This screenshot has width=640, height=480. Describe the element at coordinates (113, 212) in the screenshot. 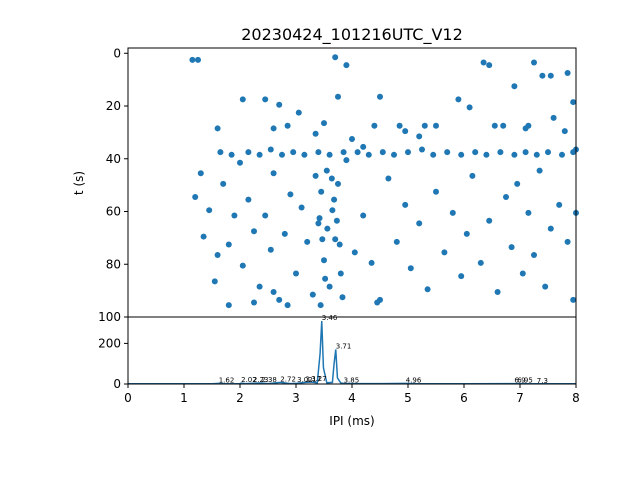

I see `scatter-y-tick-label-3: 60` at that location.